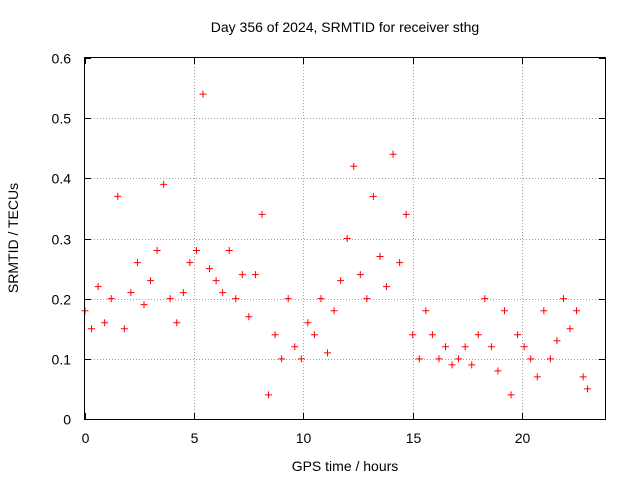 The height and width of the screenshot is (480, 640). What do you see at coordinates (195, 438) in the screenshot?
I see `x-tick-label: 5` at bounding box center [195, 438].